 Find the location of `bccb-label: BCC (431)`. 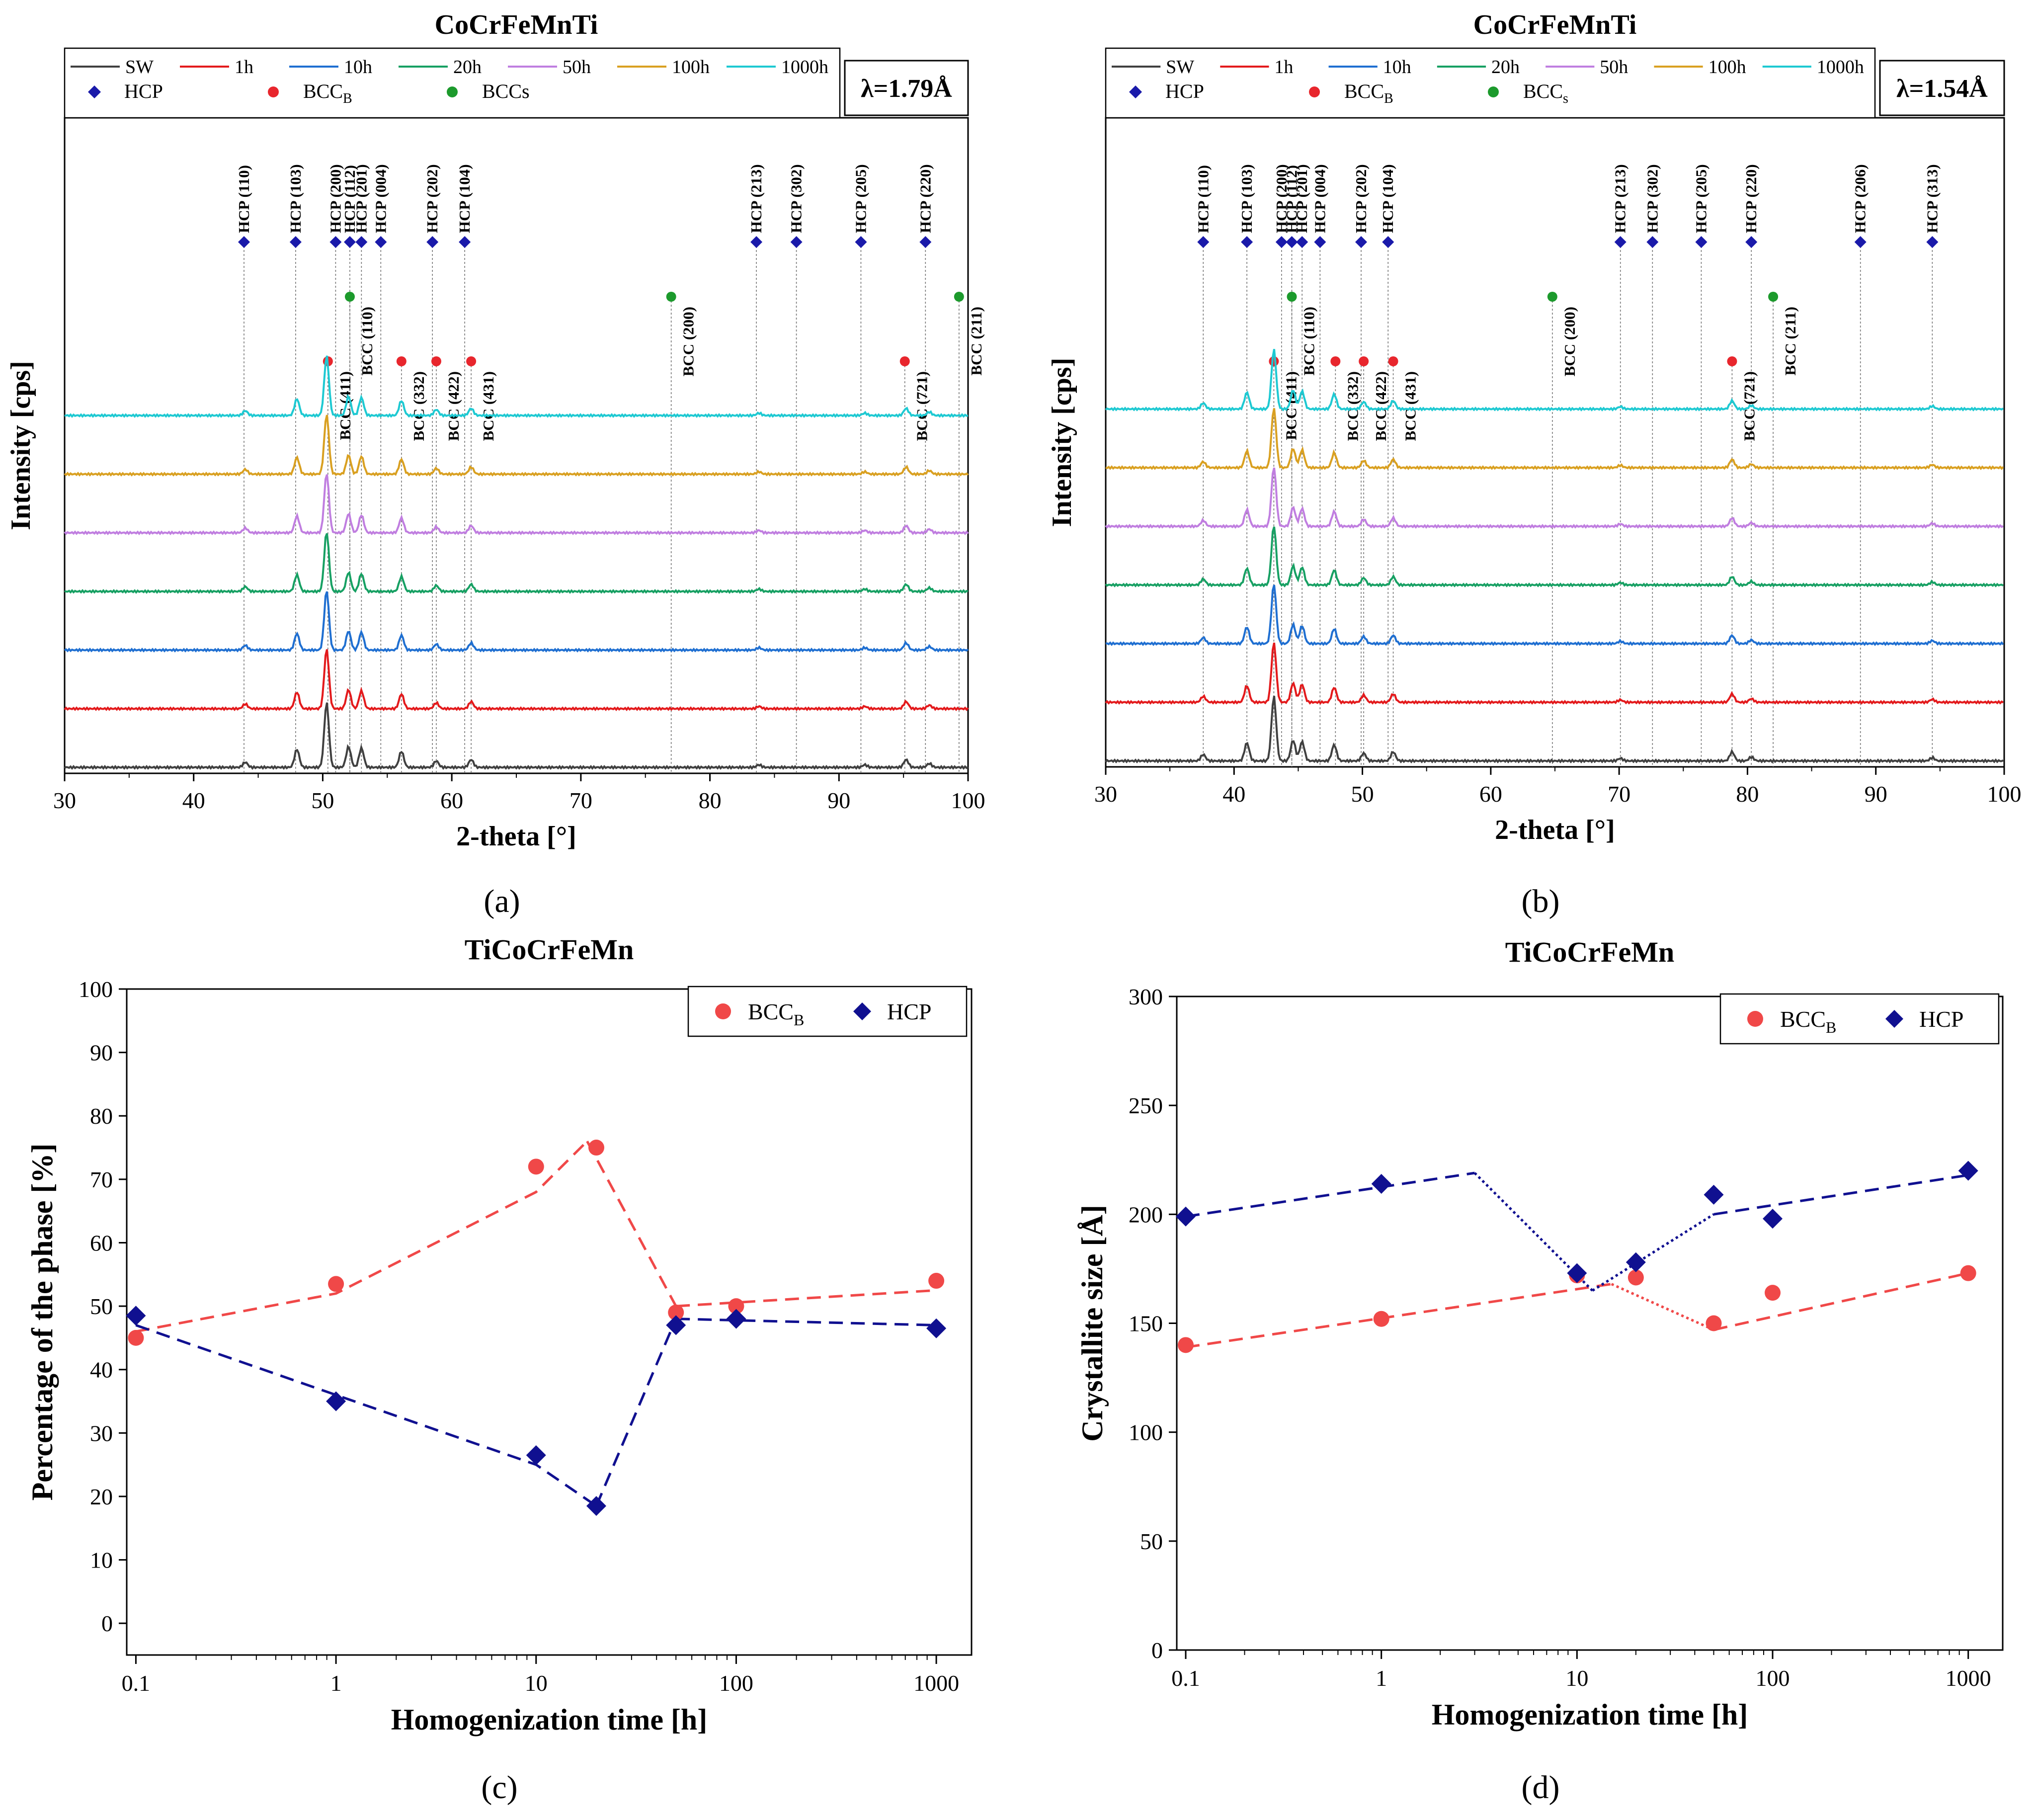

bccb-label: BCC (431) is located at coordinates (488, 406).